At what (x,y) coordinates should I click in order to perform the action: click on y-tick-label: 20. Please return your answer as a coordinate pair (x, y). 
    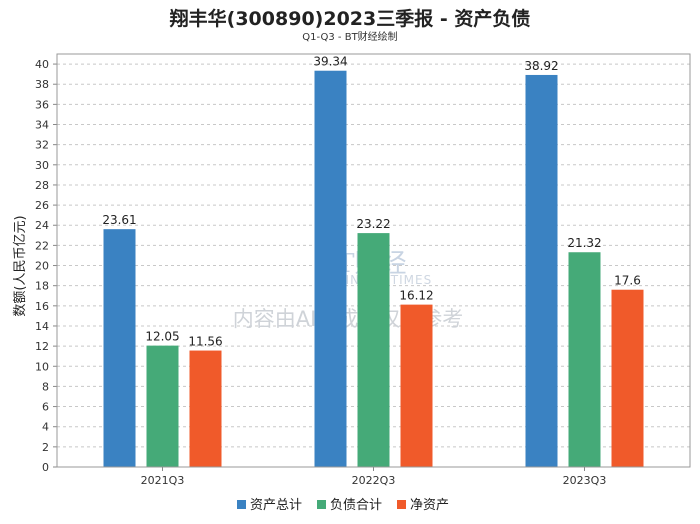
    Looking at the image, I should click on (42, 266).